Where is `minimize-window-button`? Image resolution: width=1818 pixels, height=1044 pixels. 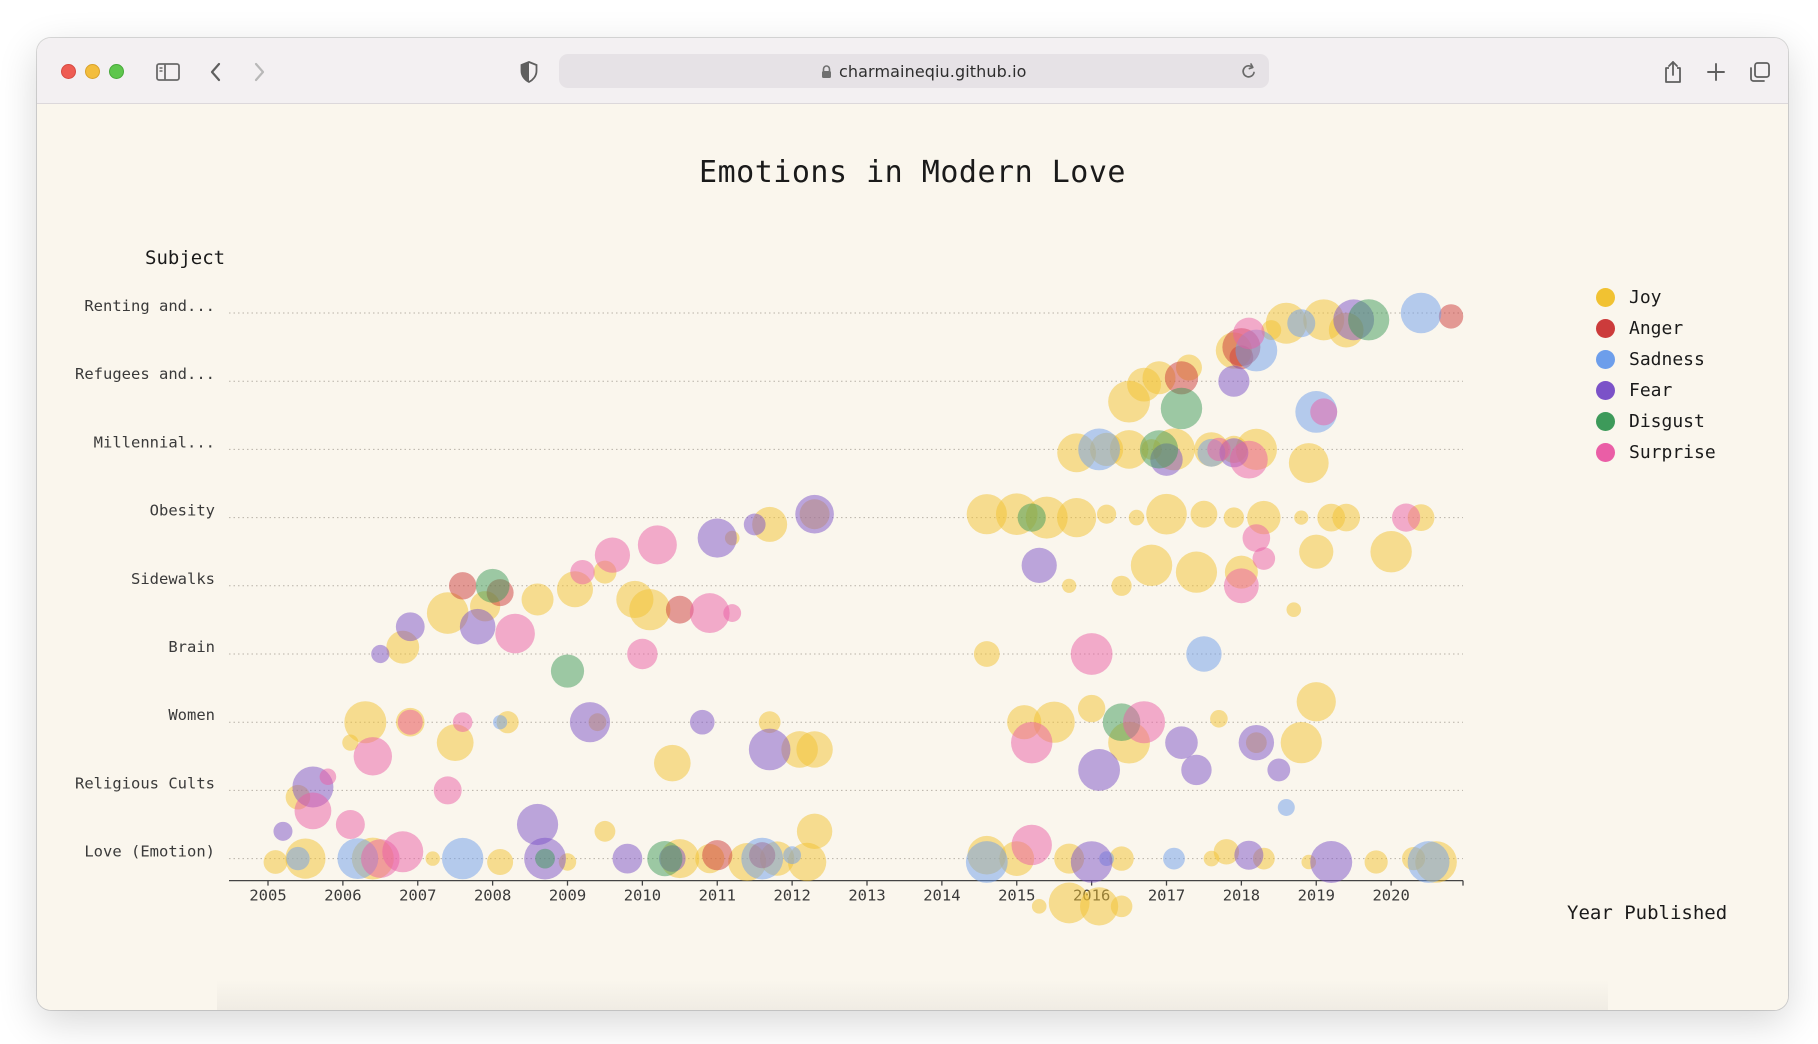
minimize-window-button is located at coordinates (92, 71).